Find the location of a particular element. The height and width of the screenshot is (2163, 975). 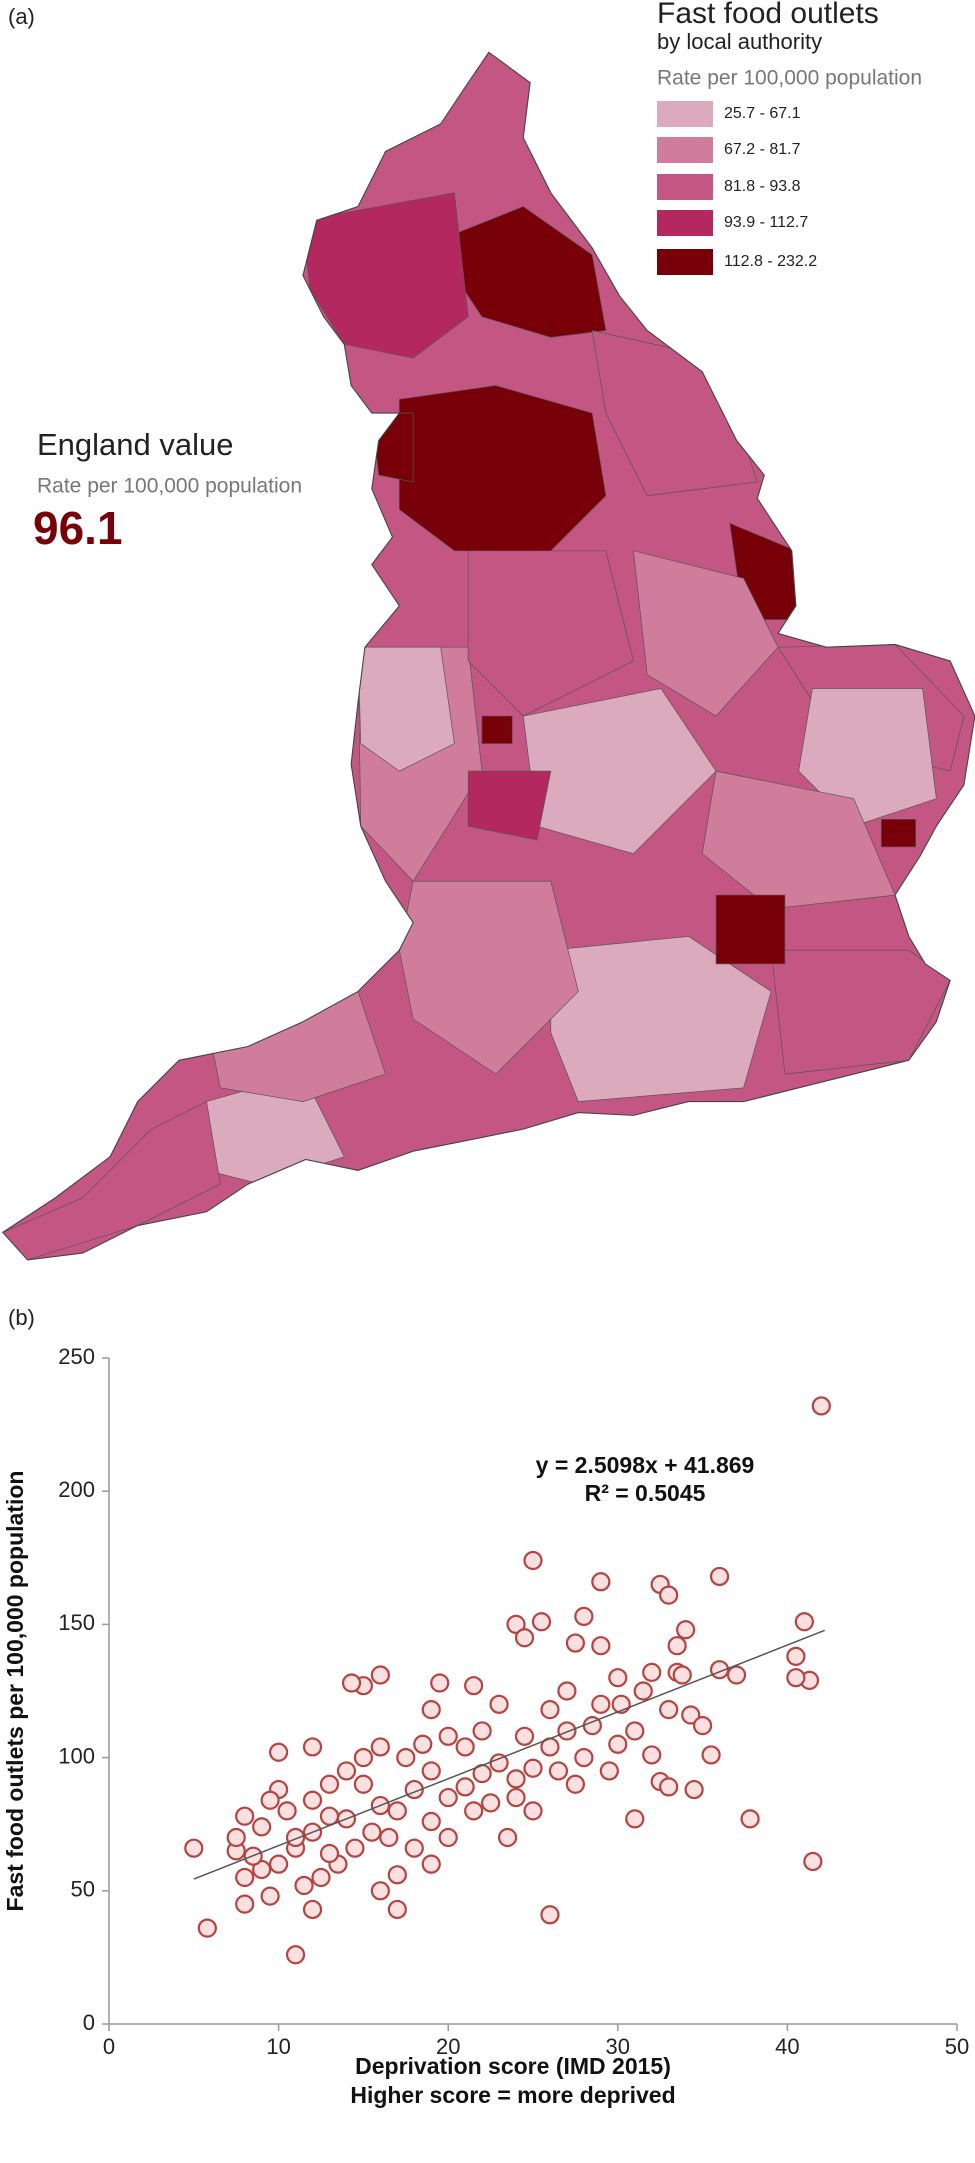

x-axis-title: Deprivation score (IMD 2015) is located at coordinates (513, 2066).